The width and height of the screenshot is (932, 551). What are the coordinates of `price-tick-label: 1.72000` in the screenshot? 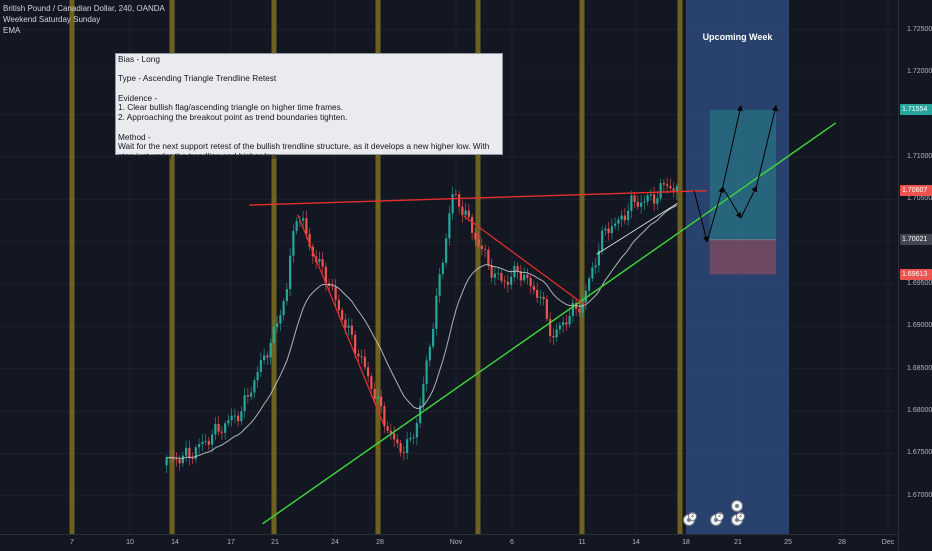 It's located at (919, 72).